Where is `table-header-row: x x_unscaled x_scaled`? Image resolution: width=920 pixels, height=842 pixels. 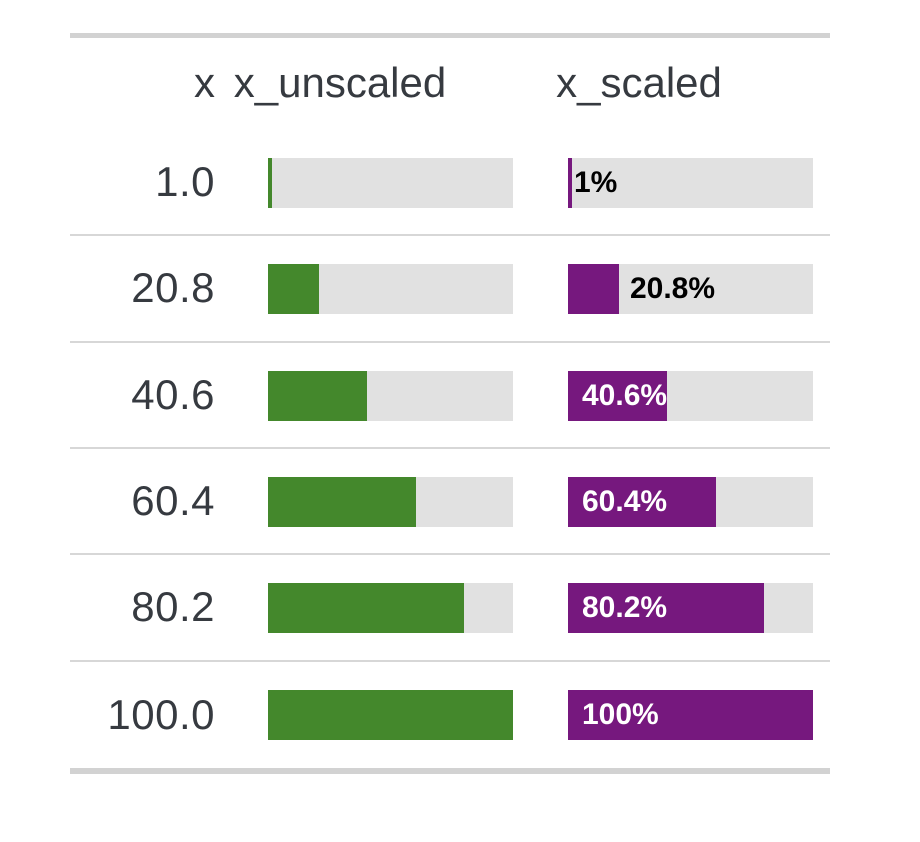 table-header-row: x x_unscaled x_scaled is located at coordinates (450, 82).